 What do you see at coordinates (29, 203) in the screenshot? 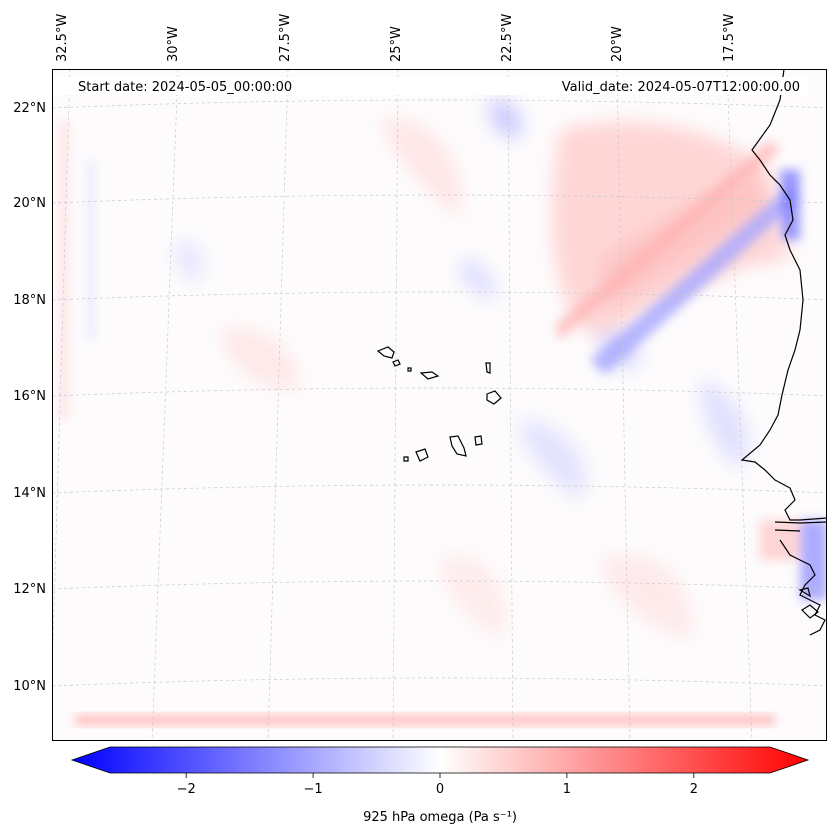
I see `lat-label-20N: 20°N` at bounding box center [29, 203].